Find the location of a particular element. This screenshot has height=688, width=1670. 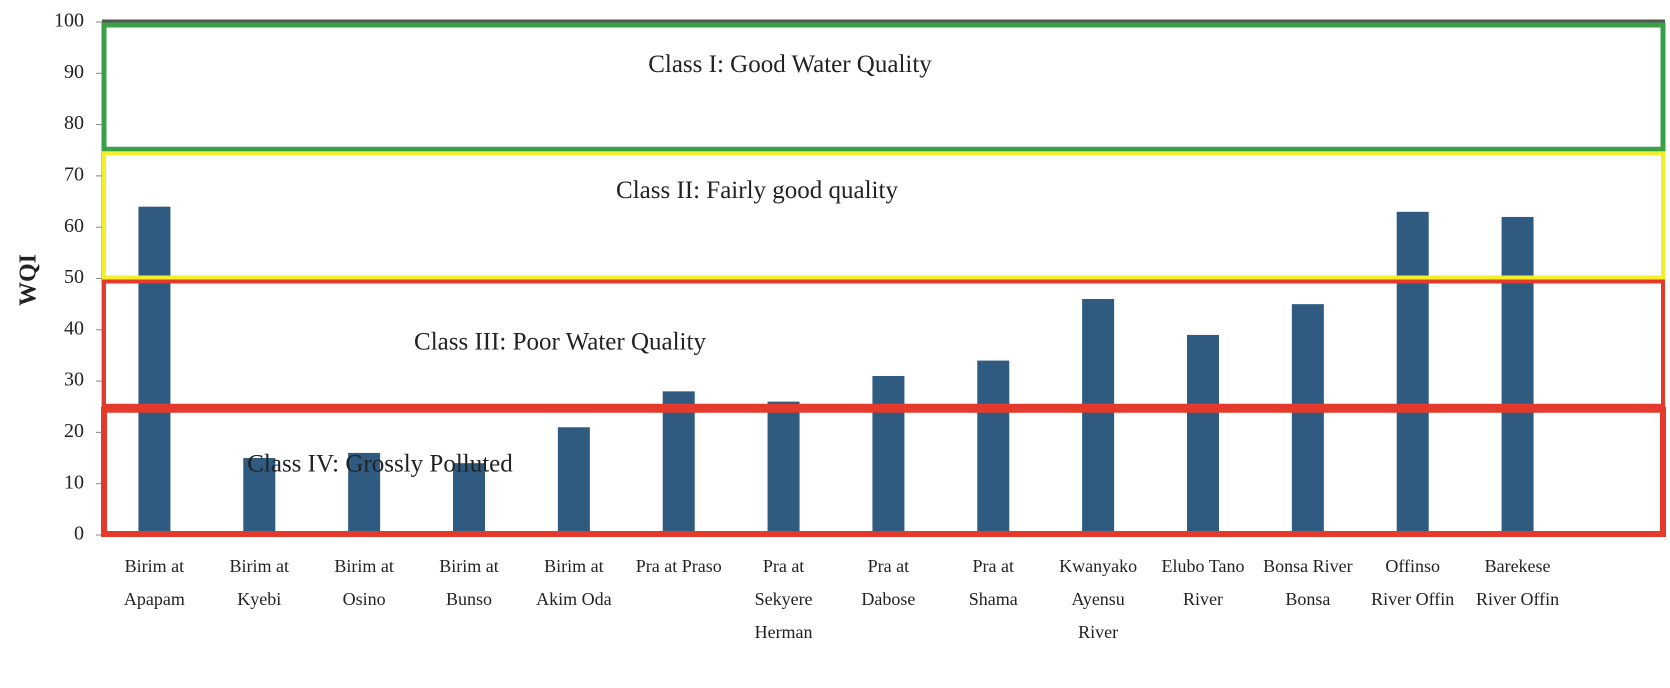

y-tick-label: 40 is located at coordinates (74, 328).